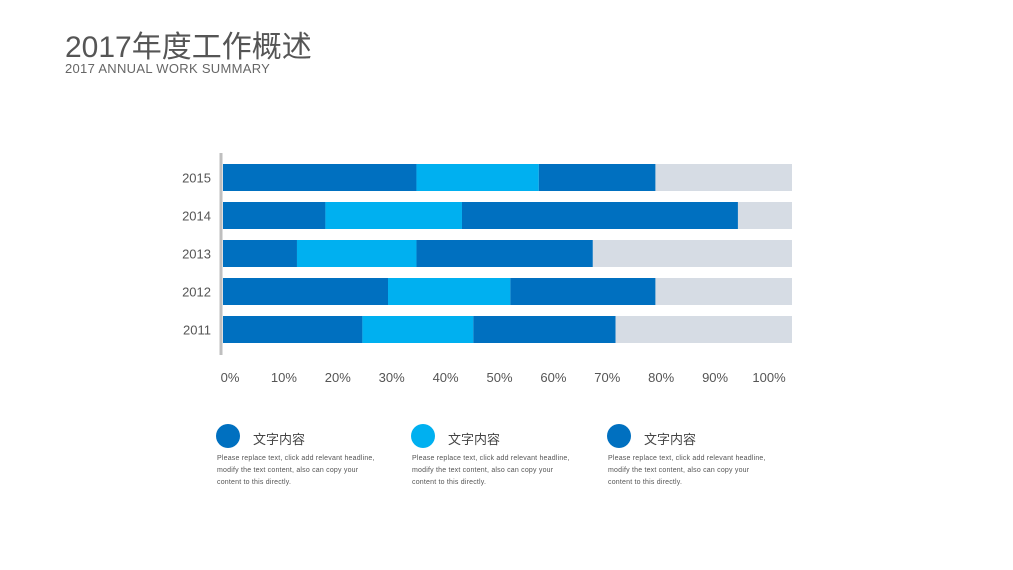 The height and width of the screenshot is (570, 1013). Describe the element at coordinates (338, 377) in the screenshot. I see `x-tick-label: 20%` at that location.